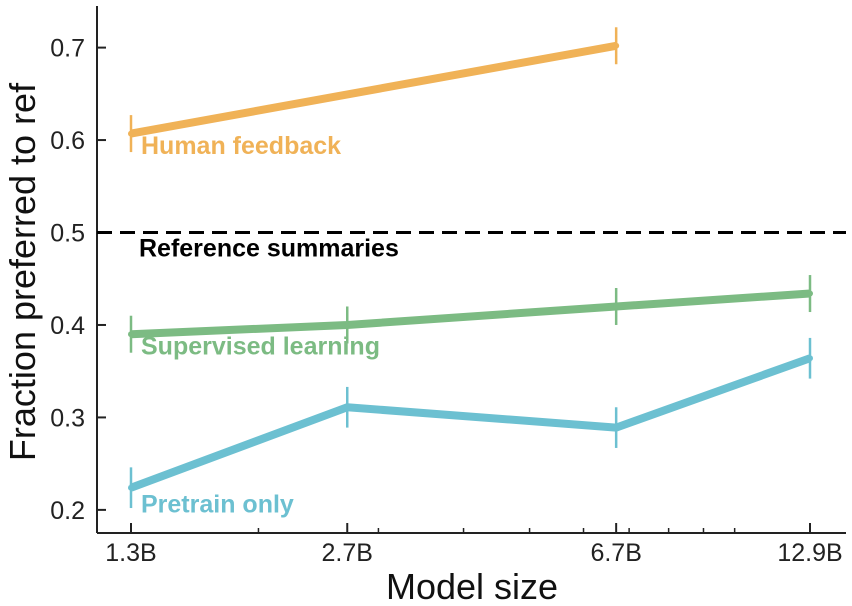  What do you see at coordinates (217, 505) in the screenshot?
I see `series-label: Pretrain only` at bounding box center [217, 505].